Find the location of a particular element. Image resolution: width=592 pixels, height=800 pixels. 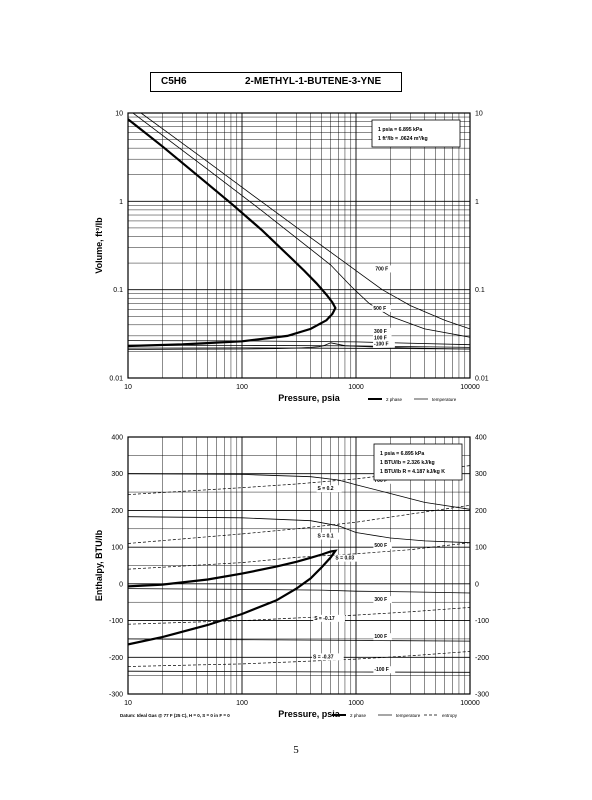

formula-label: C5H6 is located at coordinates (174, 81).